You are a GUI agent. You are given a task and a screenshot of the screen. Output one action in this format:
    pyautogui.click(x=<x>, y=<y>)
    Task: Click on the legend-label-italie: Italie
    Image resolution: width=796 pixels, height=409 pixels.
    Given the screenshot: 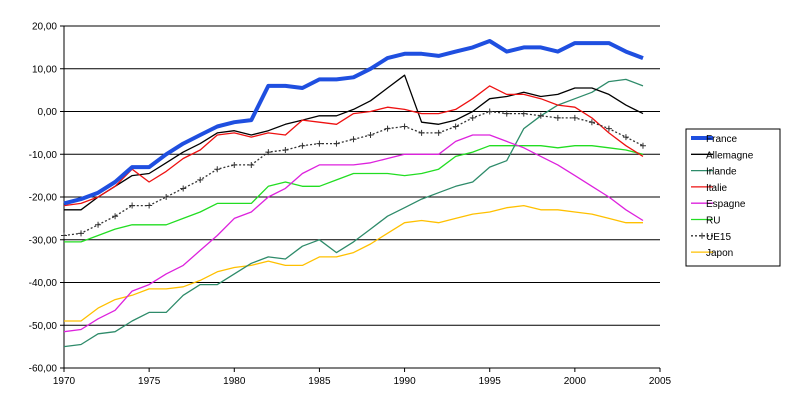 What is the action you would take?
    pyautogui.click(x=717, y=188)
    